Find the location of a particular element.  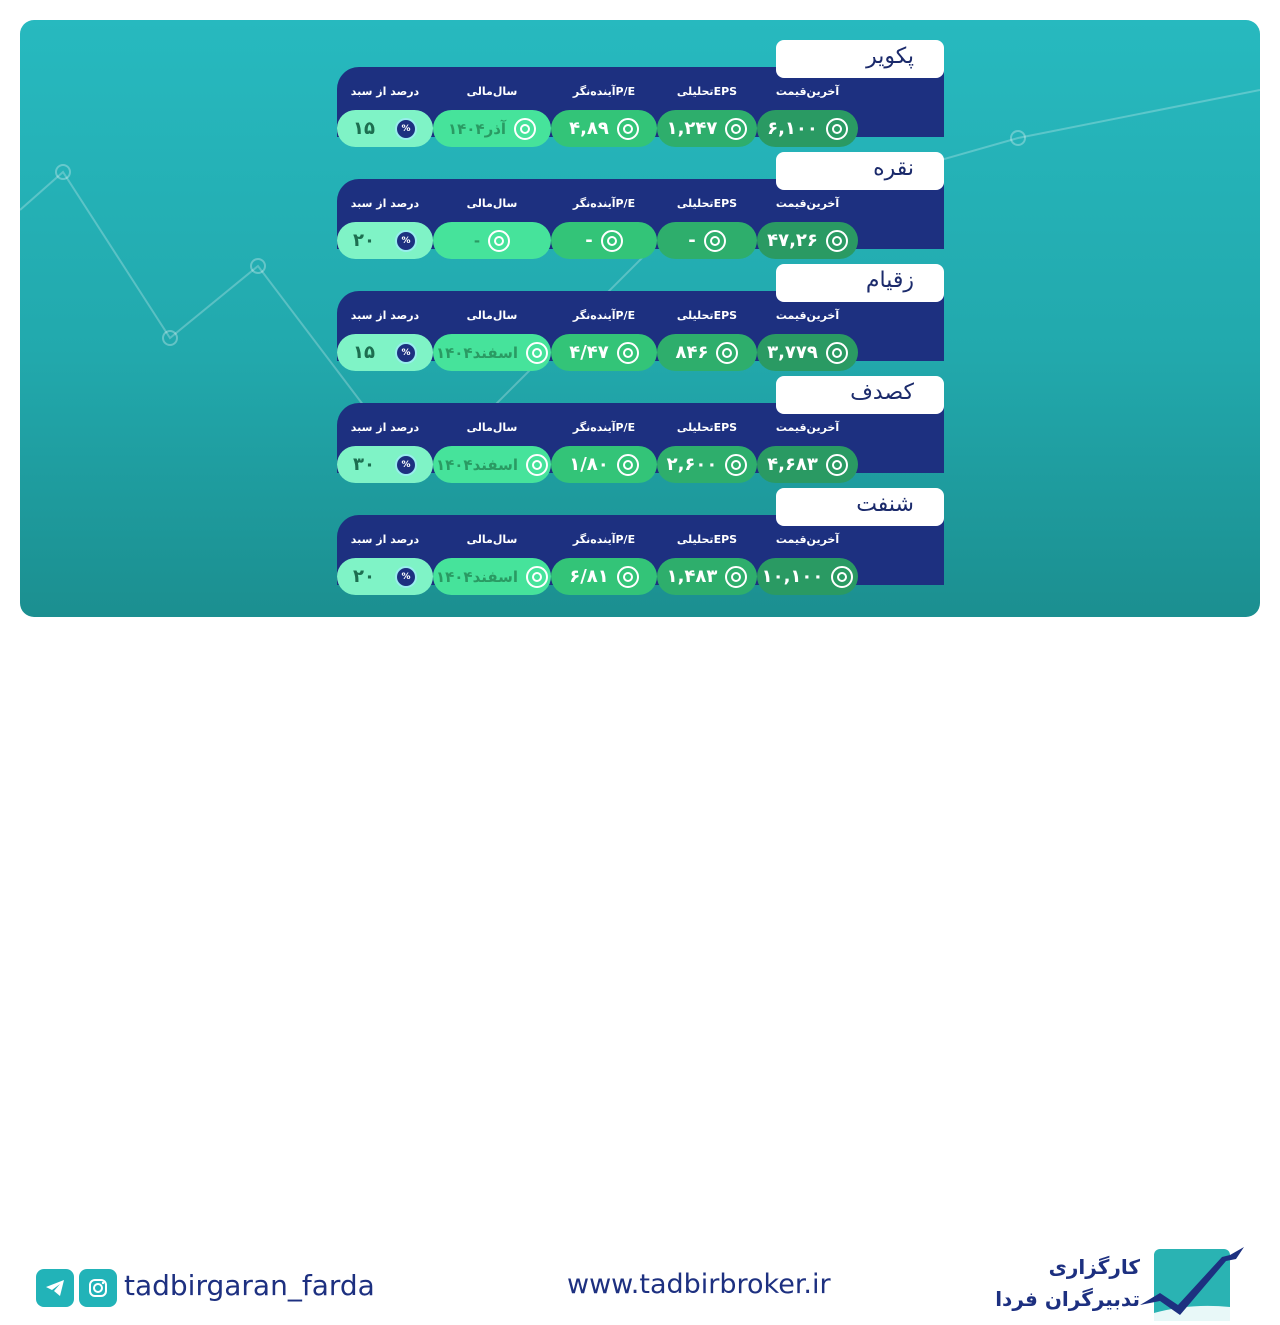

pe-value: ۴/۴۷ is located at coordinates (589, 352).